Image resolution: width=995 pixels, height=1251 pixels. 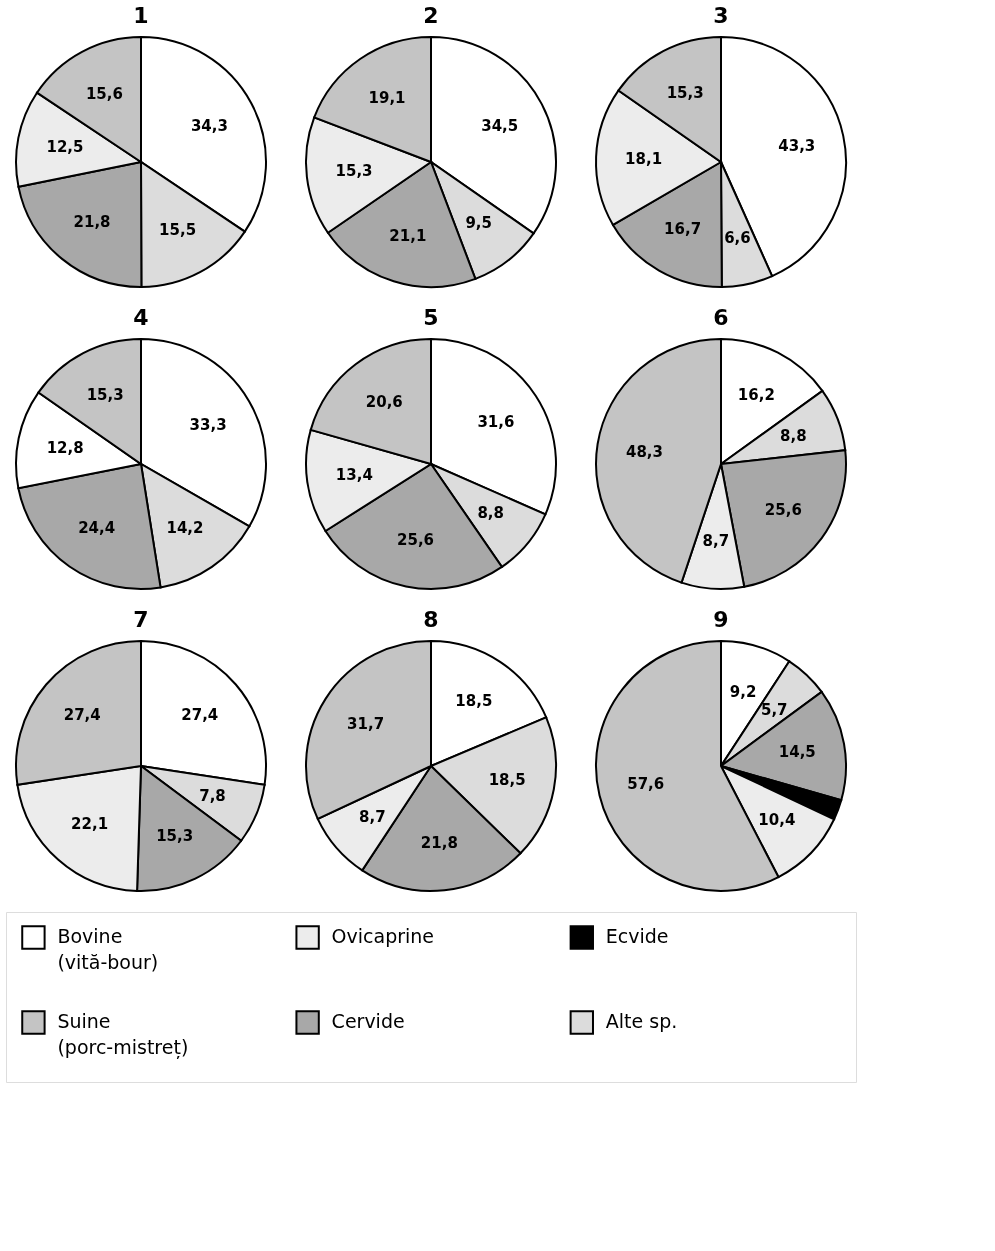 I want to click on chart-title: 1, so click(x=141, y=15).